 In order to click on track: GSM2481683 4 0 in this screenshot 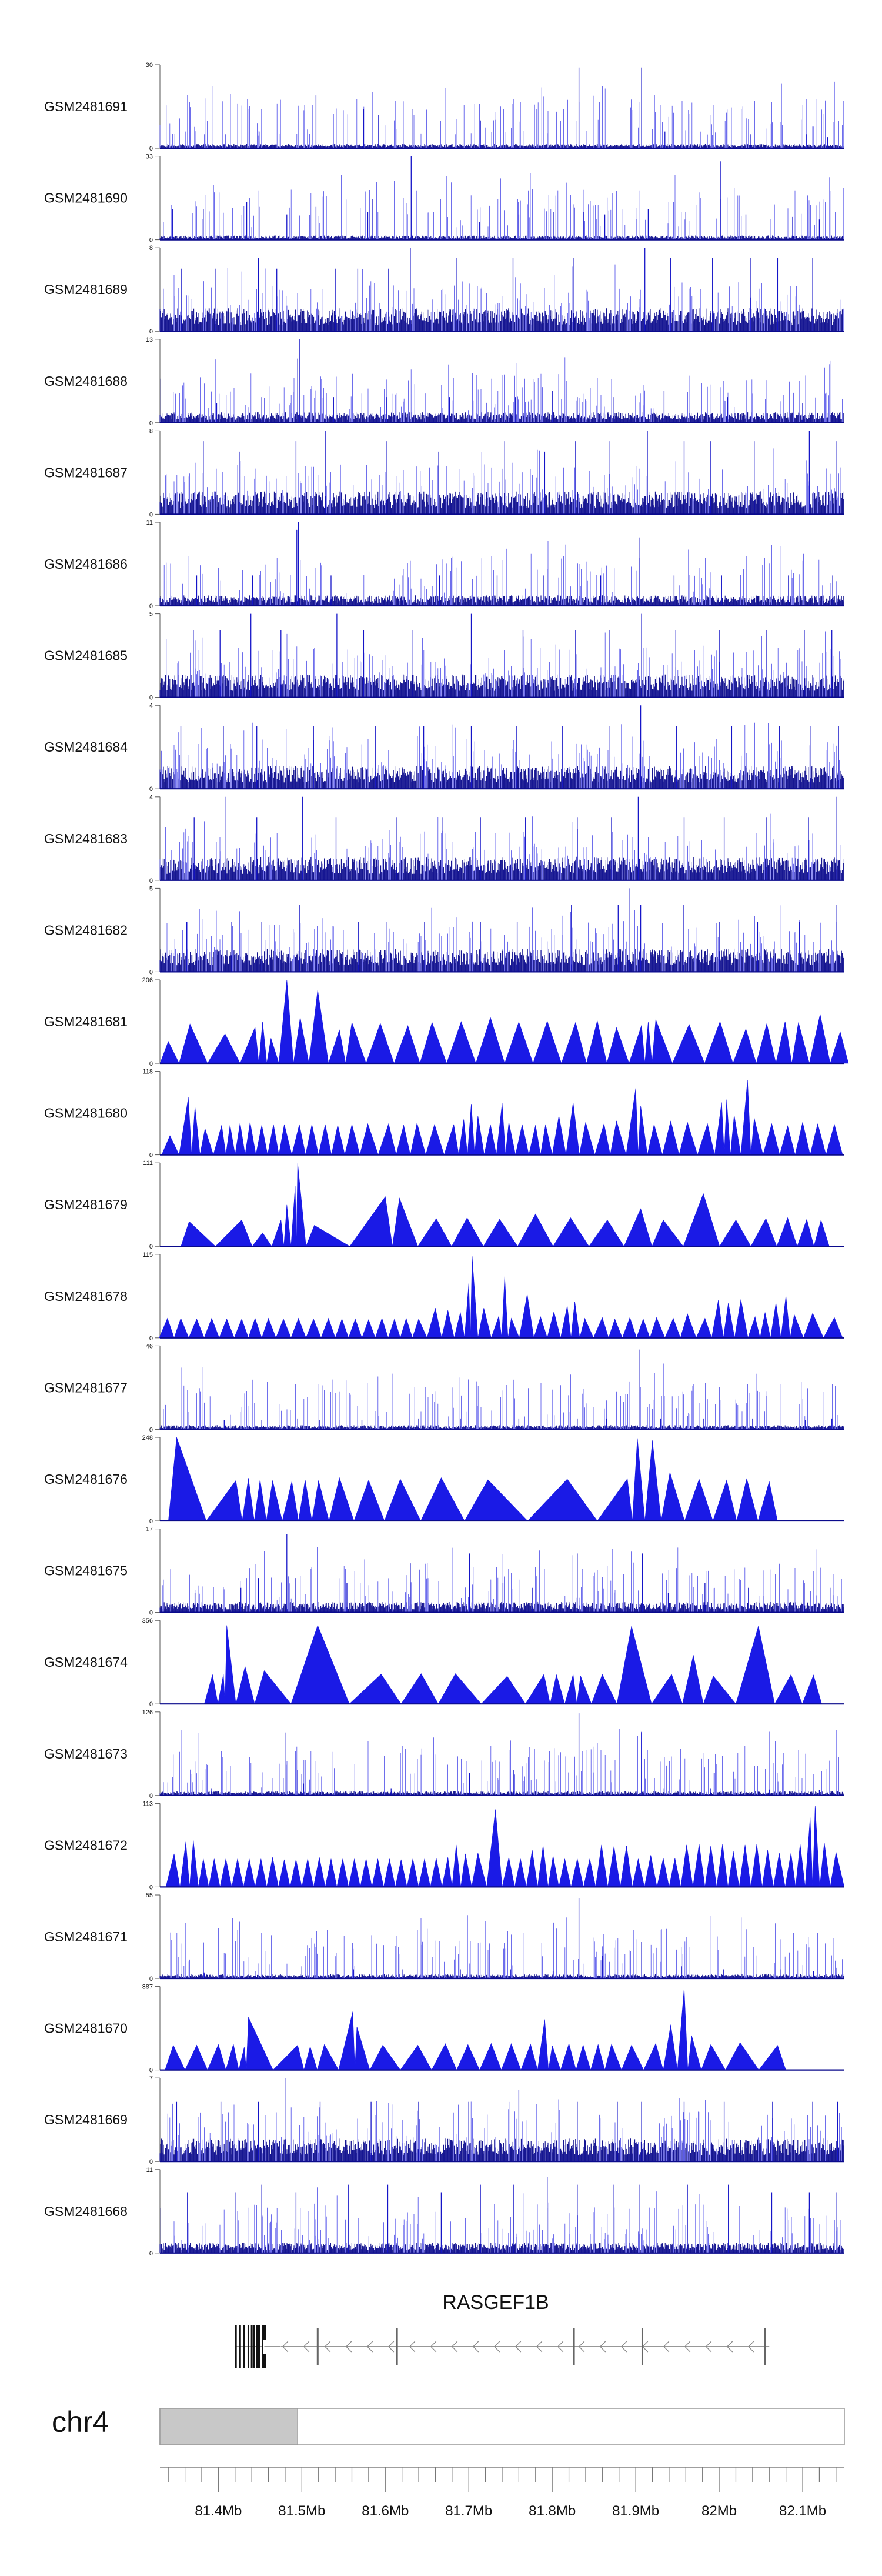, I will do `click(444, 839)`.